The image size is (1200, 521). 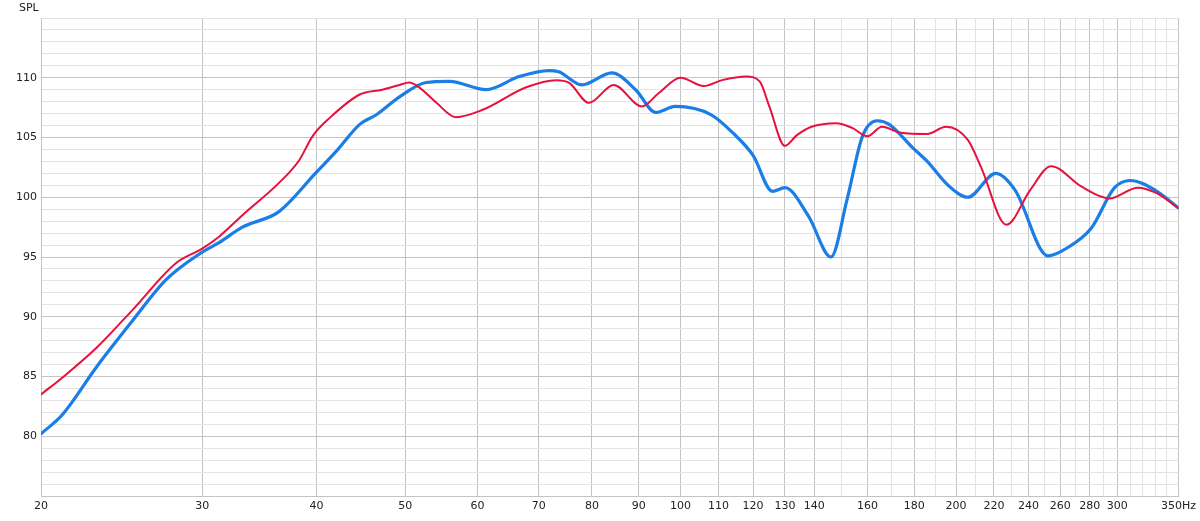 What do you see at coordinates (1178, 506) in the screenshot?
I see `x-tick-label: 350Hz` at bounding box center [1178, 506].